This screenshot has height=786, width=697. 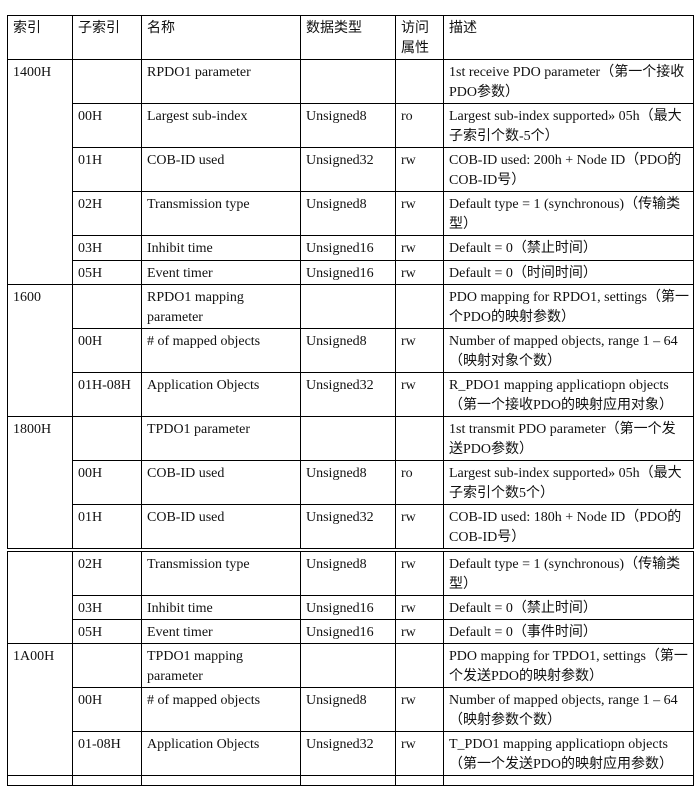 What do you see at coordinates (568, 526) in the screenshot?
I see `cell-description: COB-ID used: 180h + Node ID（PDO的COB-ID号）` at bounding box center [568, 526].